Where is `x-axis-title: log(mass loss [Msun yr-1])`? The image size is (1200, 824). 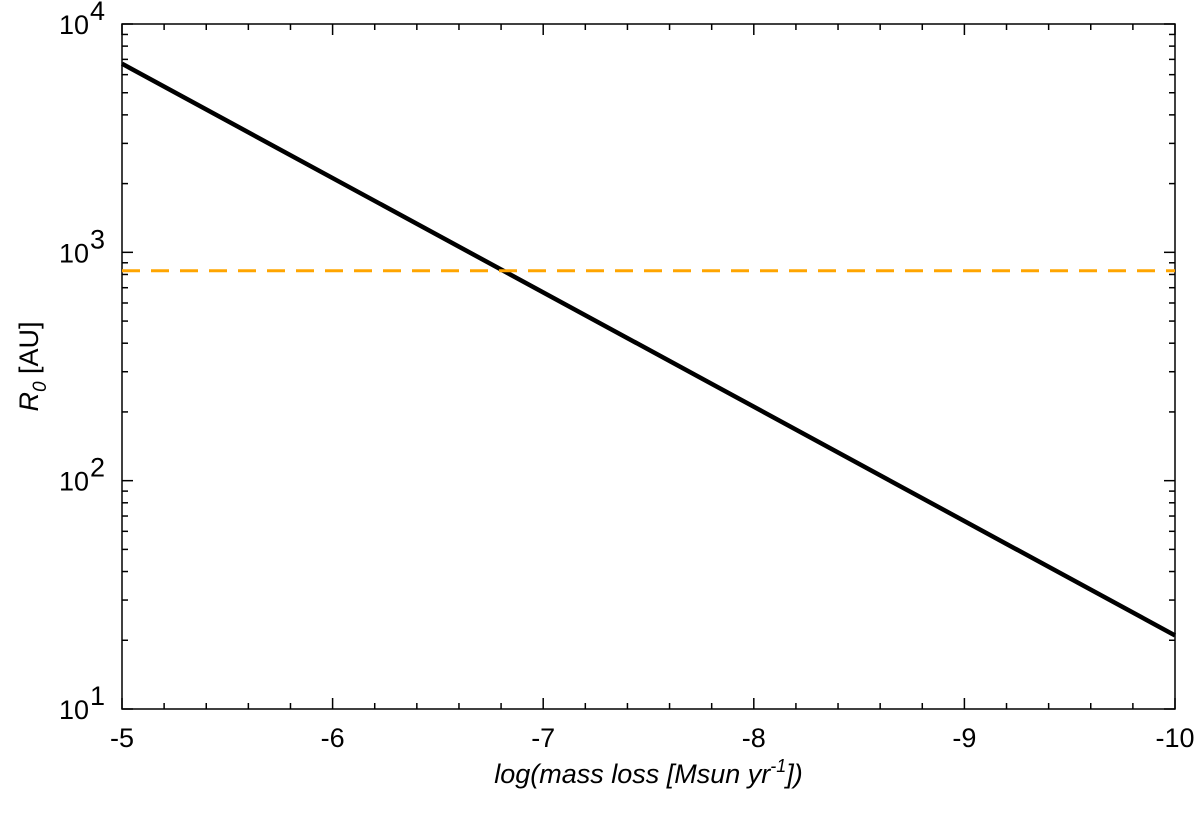 x-axis-title: log(mass loss [Msun yr-1]) is located at coordinates (648, 772).